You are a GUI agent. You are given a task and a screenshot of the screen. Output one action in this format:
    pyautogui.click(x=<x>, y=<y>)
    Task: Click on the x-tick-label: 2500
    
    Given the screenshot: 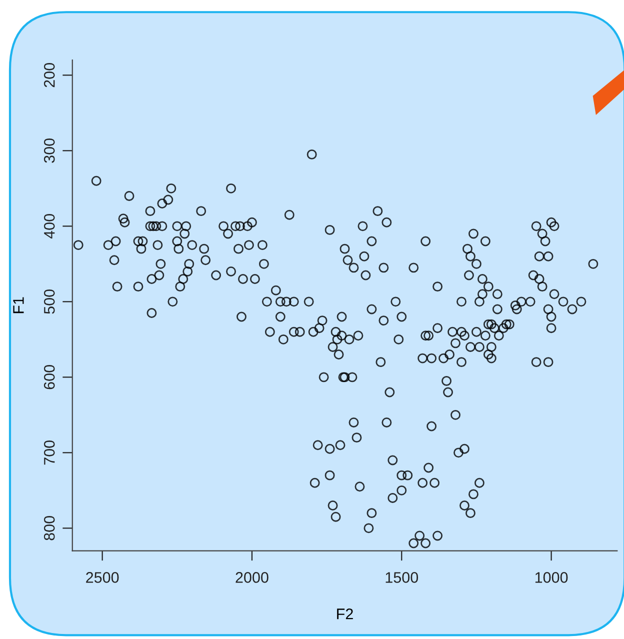 What is the action you would take?
    pyautogui.click(x=102, y=577)
    